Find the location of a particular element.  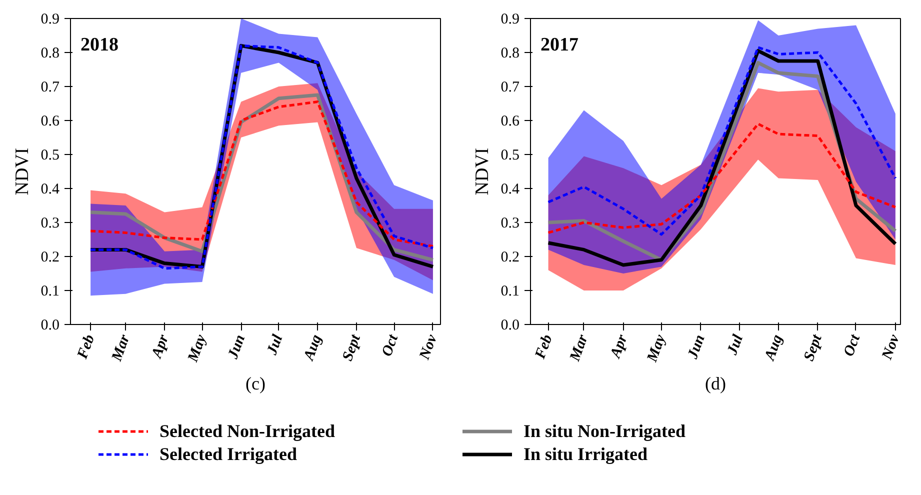

legend-label: In situ Non-Irrigated is located at coordinates (605, 431).